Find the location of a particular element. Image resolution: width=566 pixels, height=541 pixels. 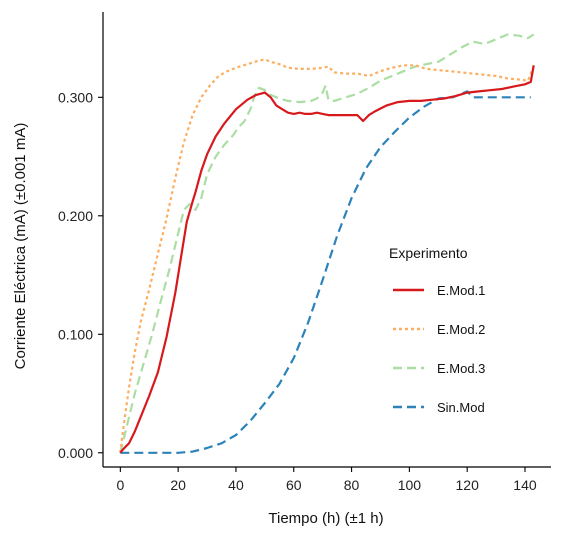

y-tick-label: 0.200 is located at coordinates (75, 216).